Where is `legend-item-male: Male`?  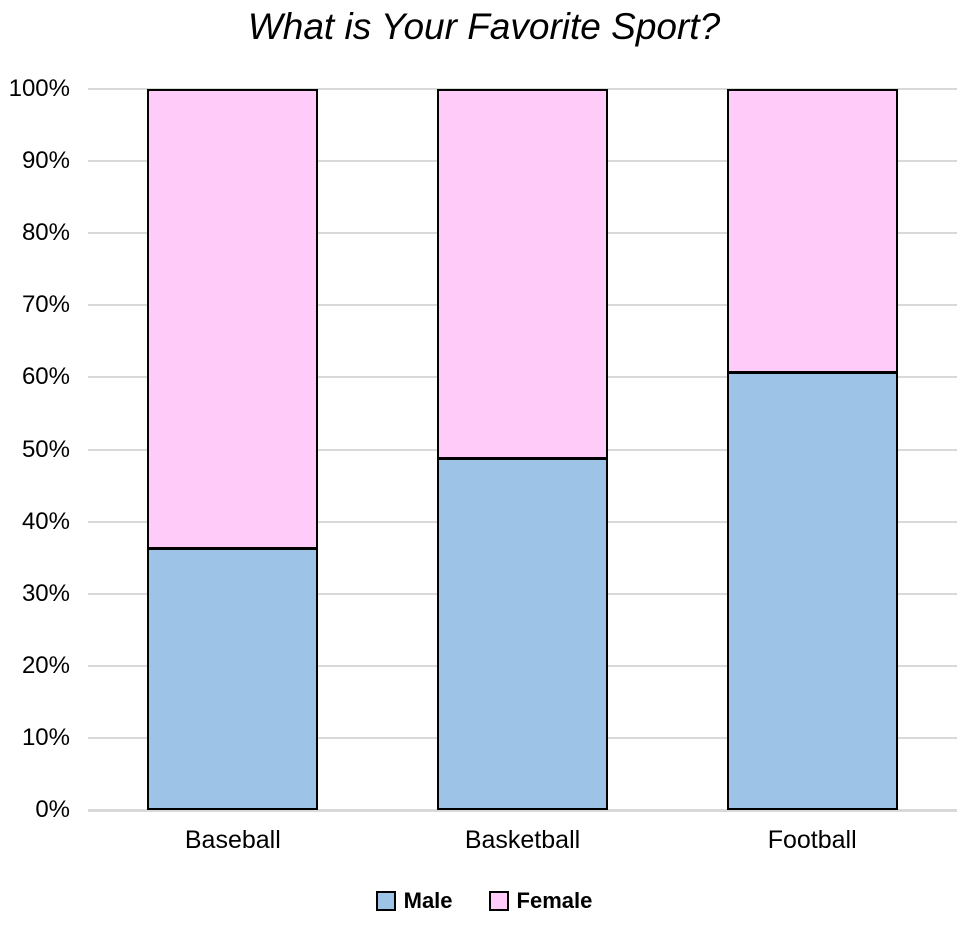 legend-item-male: Male is located at coordinates (414, 901).